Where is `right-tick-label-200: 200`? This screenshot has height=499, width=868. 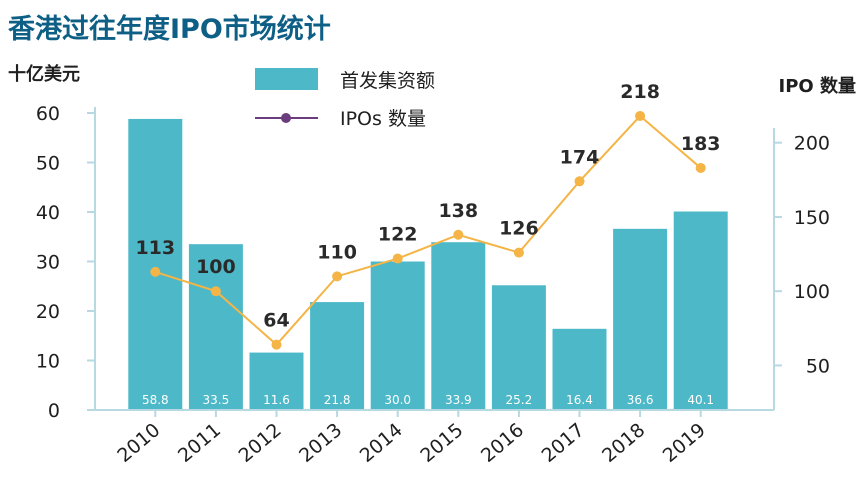
right-tick-label-200: 200 is located at coordinates (812, 144).